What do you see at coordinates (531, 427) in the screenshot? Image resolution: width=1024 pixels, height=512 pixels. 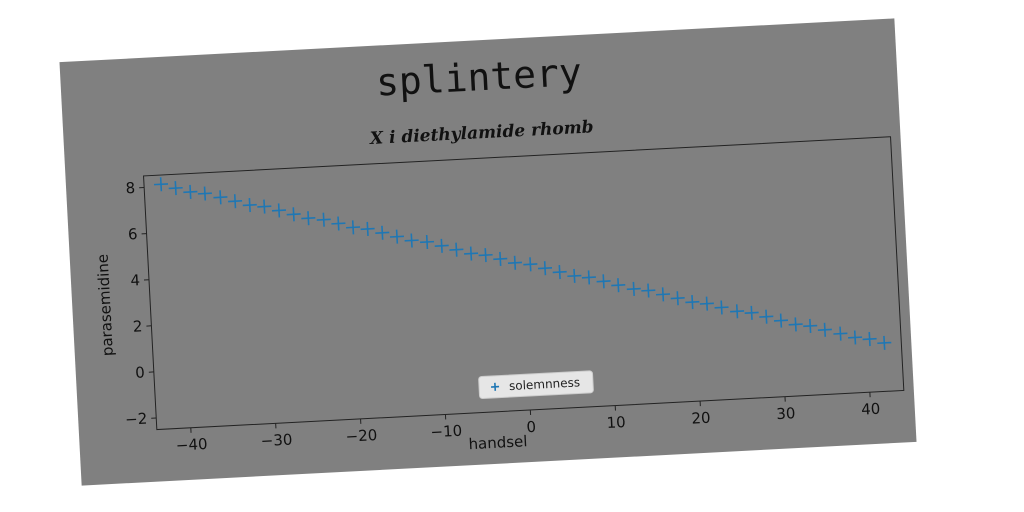 I see `x-tick-label: 0` at bounding box center [531, 427].